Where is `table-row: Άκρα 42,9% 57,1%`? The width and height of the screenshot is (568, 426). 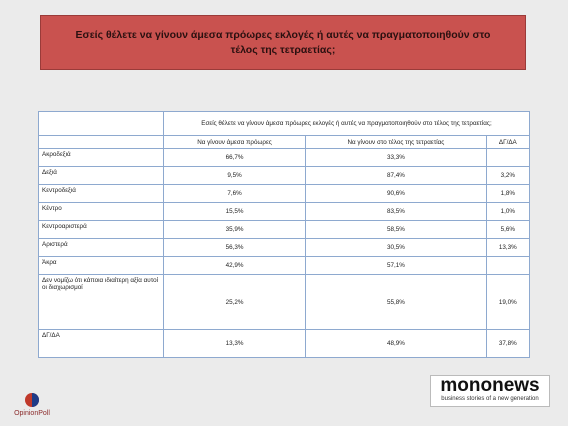
table-row: Άκρα 42,9% 57,1% is located at coordinates (284, 265).